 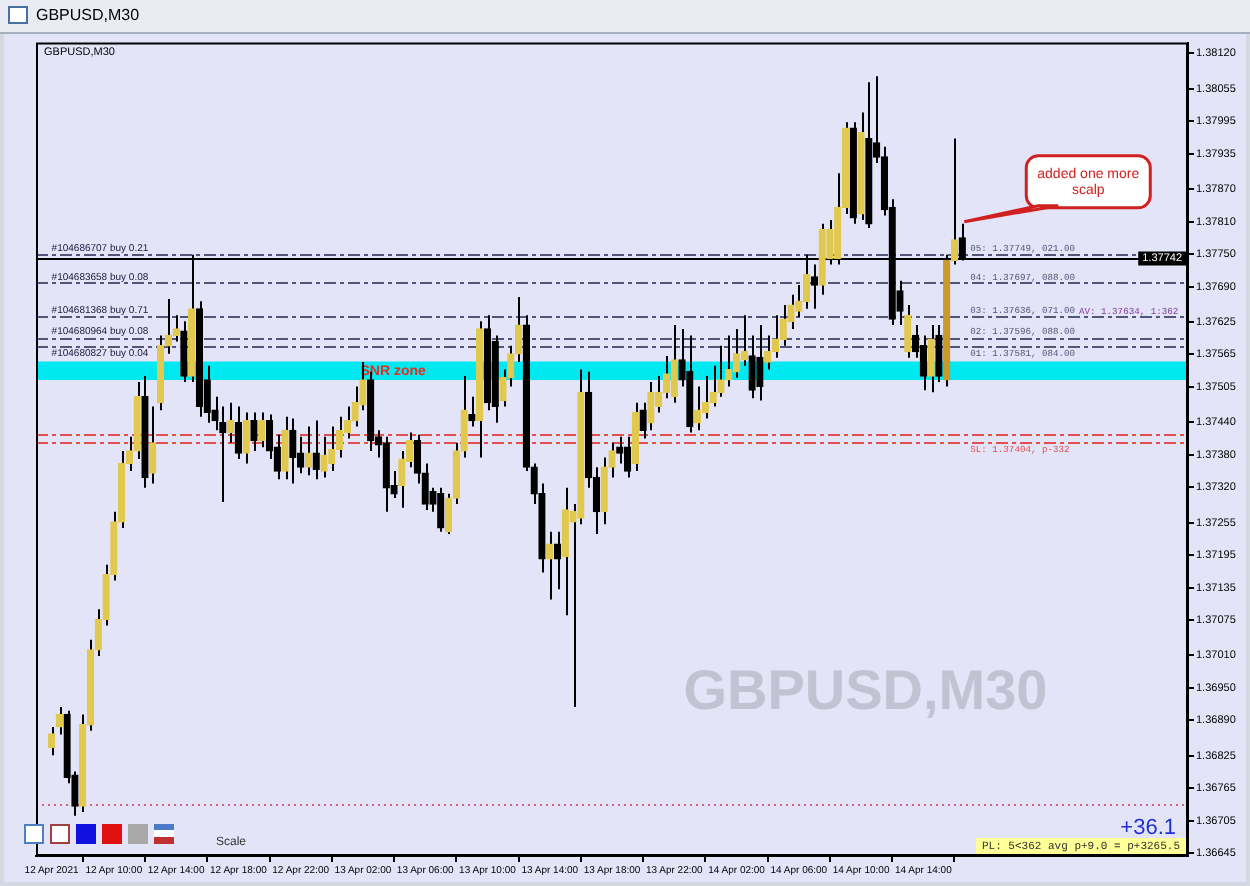 I want to click on annotation: +36.1, so click(x=1148, y=828).